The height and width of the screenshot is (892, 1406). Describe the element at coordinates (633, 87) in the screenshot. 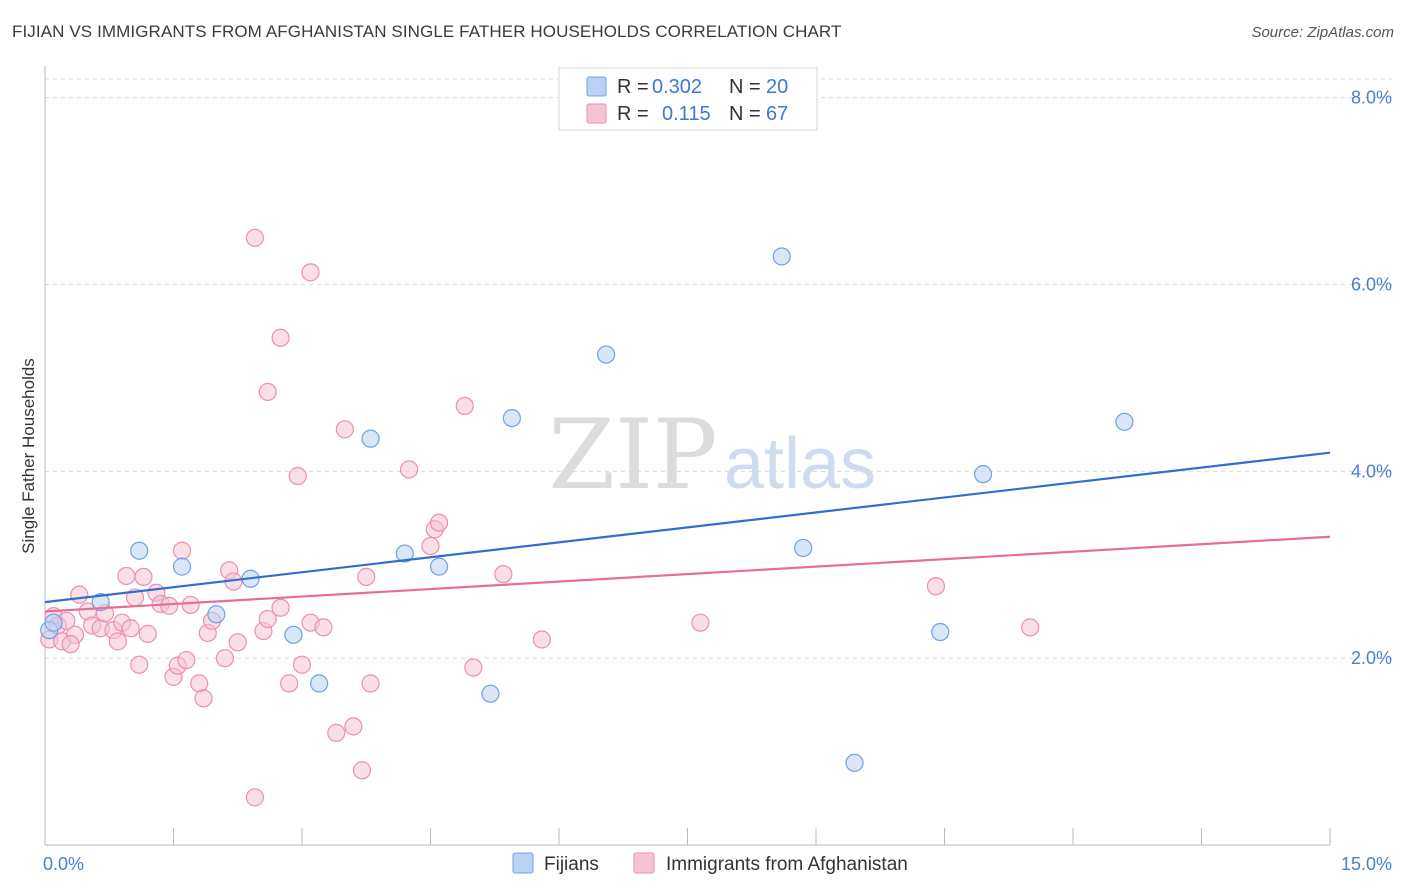

I see `legend-r-label-1: R =` at that location.